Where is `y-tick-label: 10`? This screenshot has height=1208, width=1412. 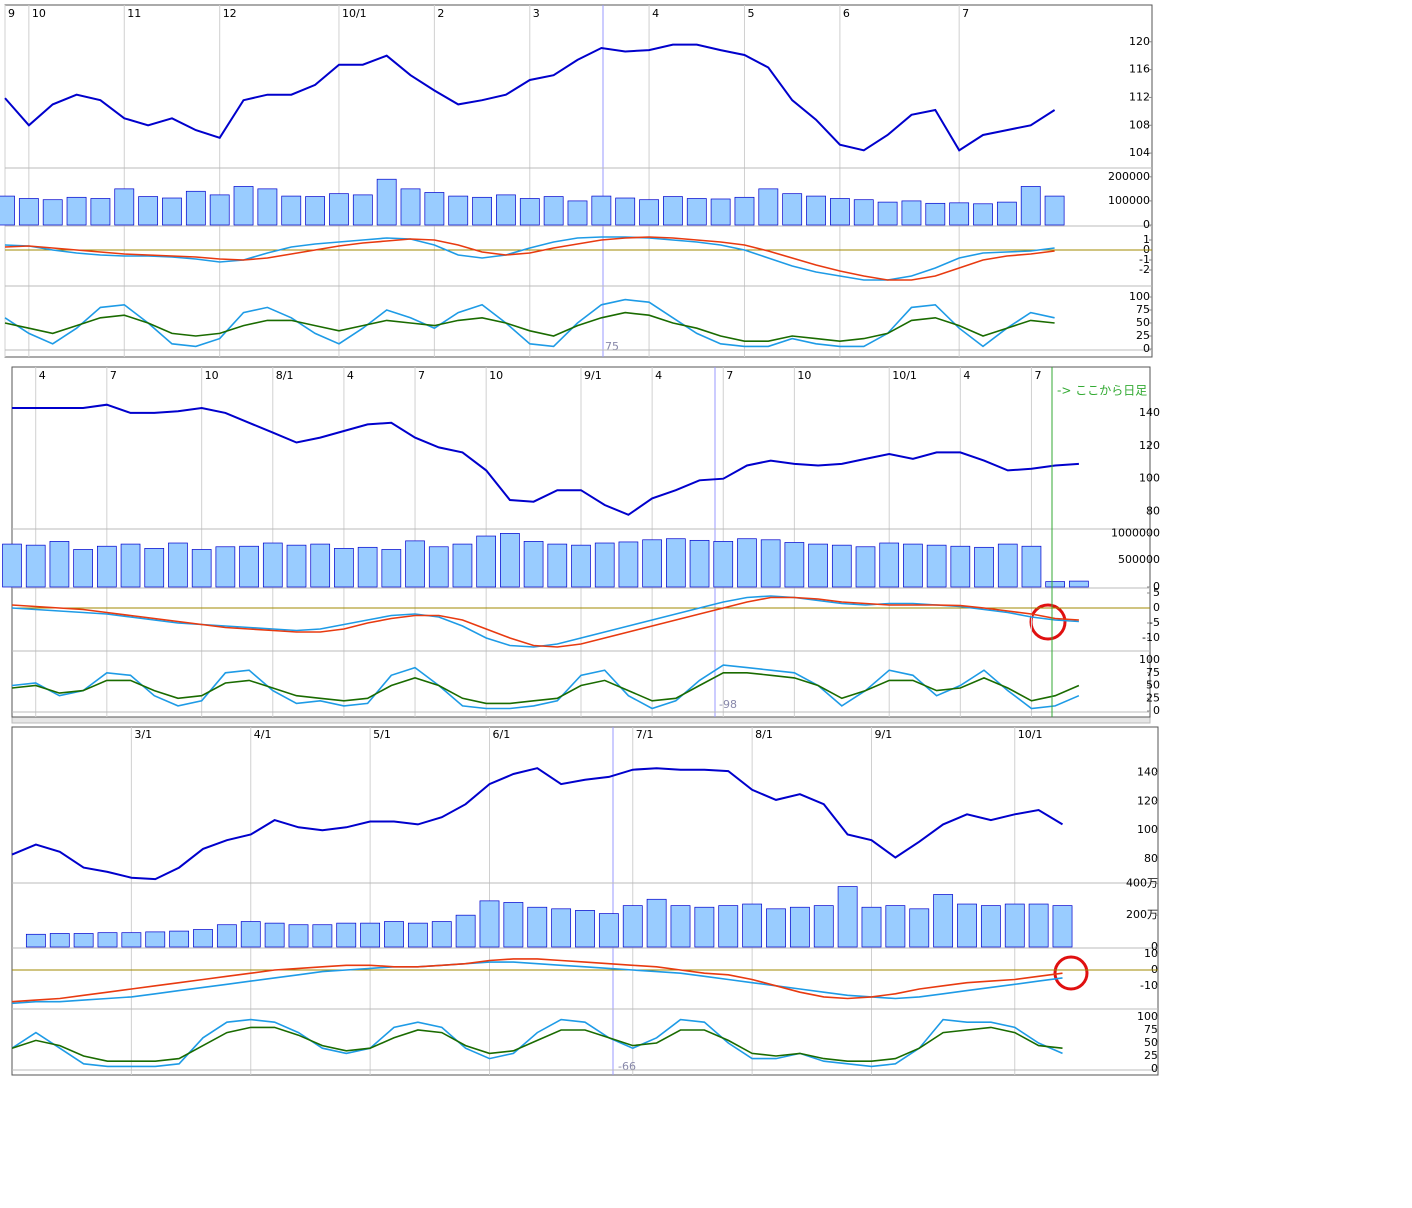 y-tick-label: 10 is located at coordinates (1151, 953).